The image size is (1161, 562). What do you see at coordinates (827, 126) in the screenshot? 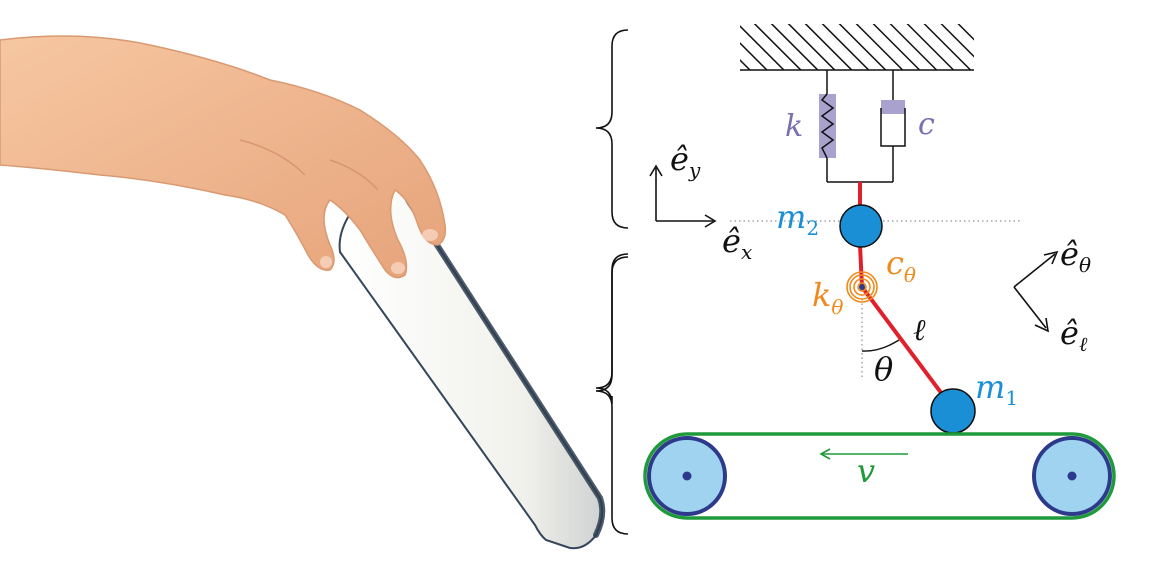
I see `spring-k` at bounding box center [827, 126].